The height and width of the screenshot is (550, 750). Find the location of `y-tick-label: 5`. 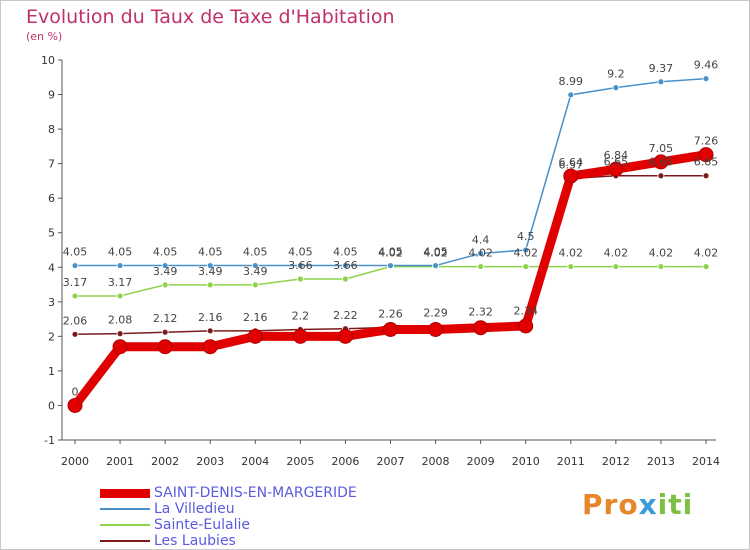

y-tick-label: 5 is located at coordinates (51, 233).